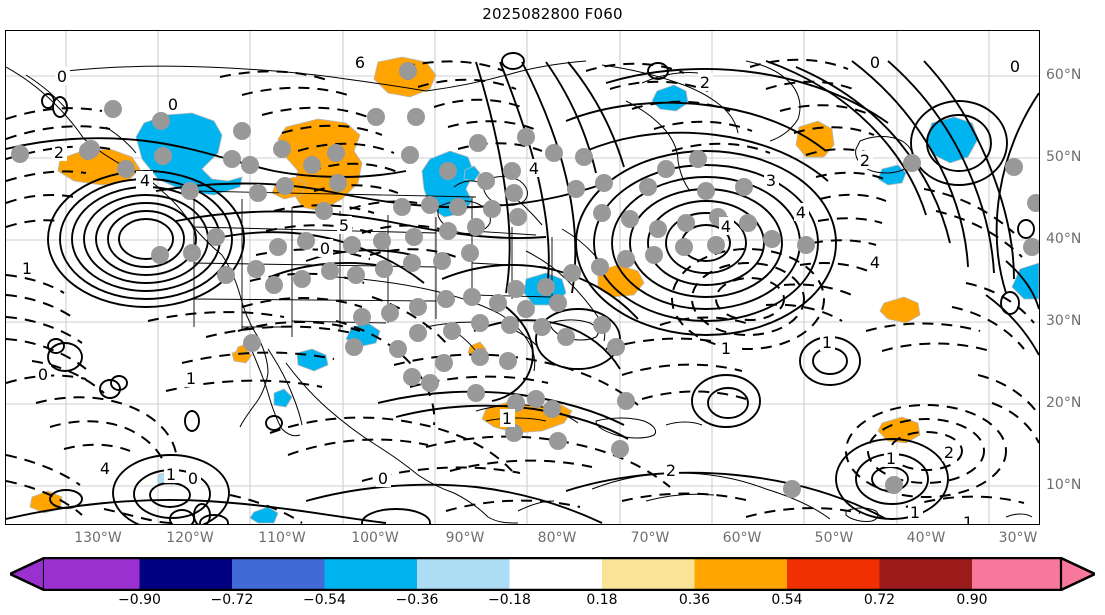  What do you see at coordinates (1077, 574) in the screenshot?
I see `colorbar-extend-max` at bounding box center [1077, 574].